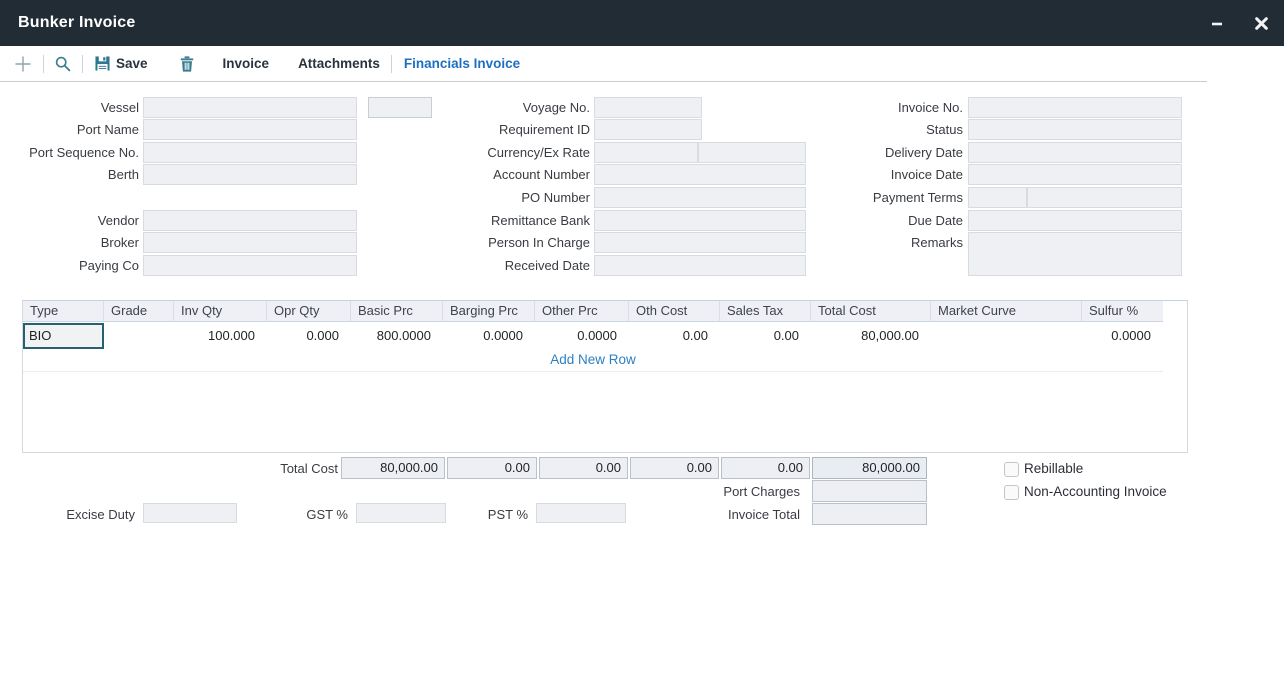 The image size is (1284, 676). I want to click on non-accounting-checkbox, so click(1011, 492).